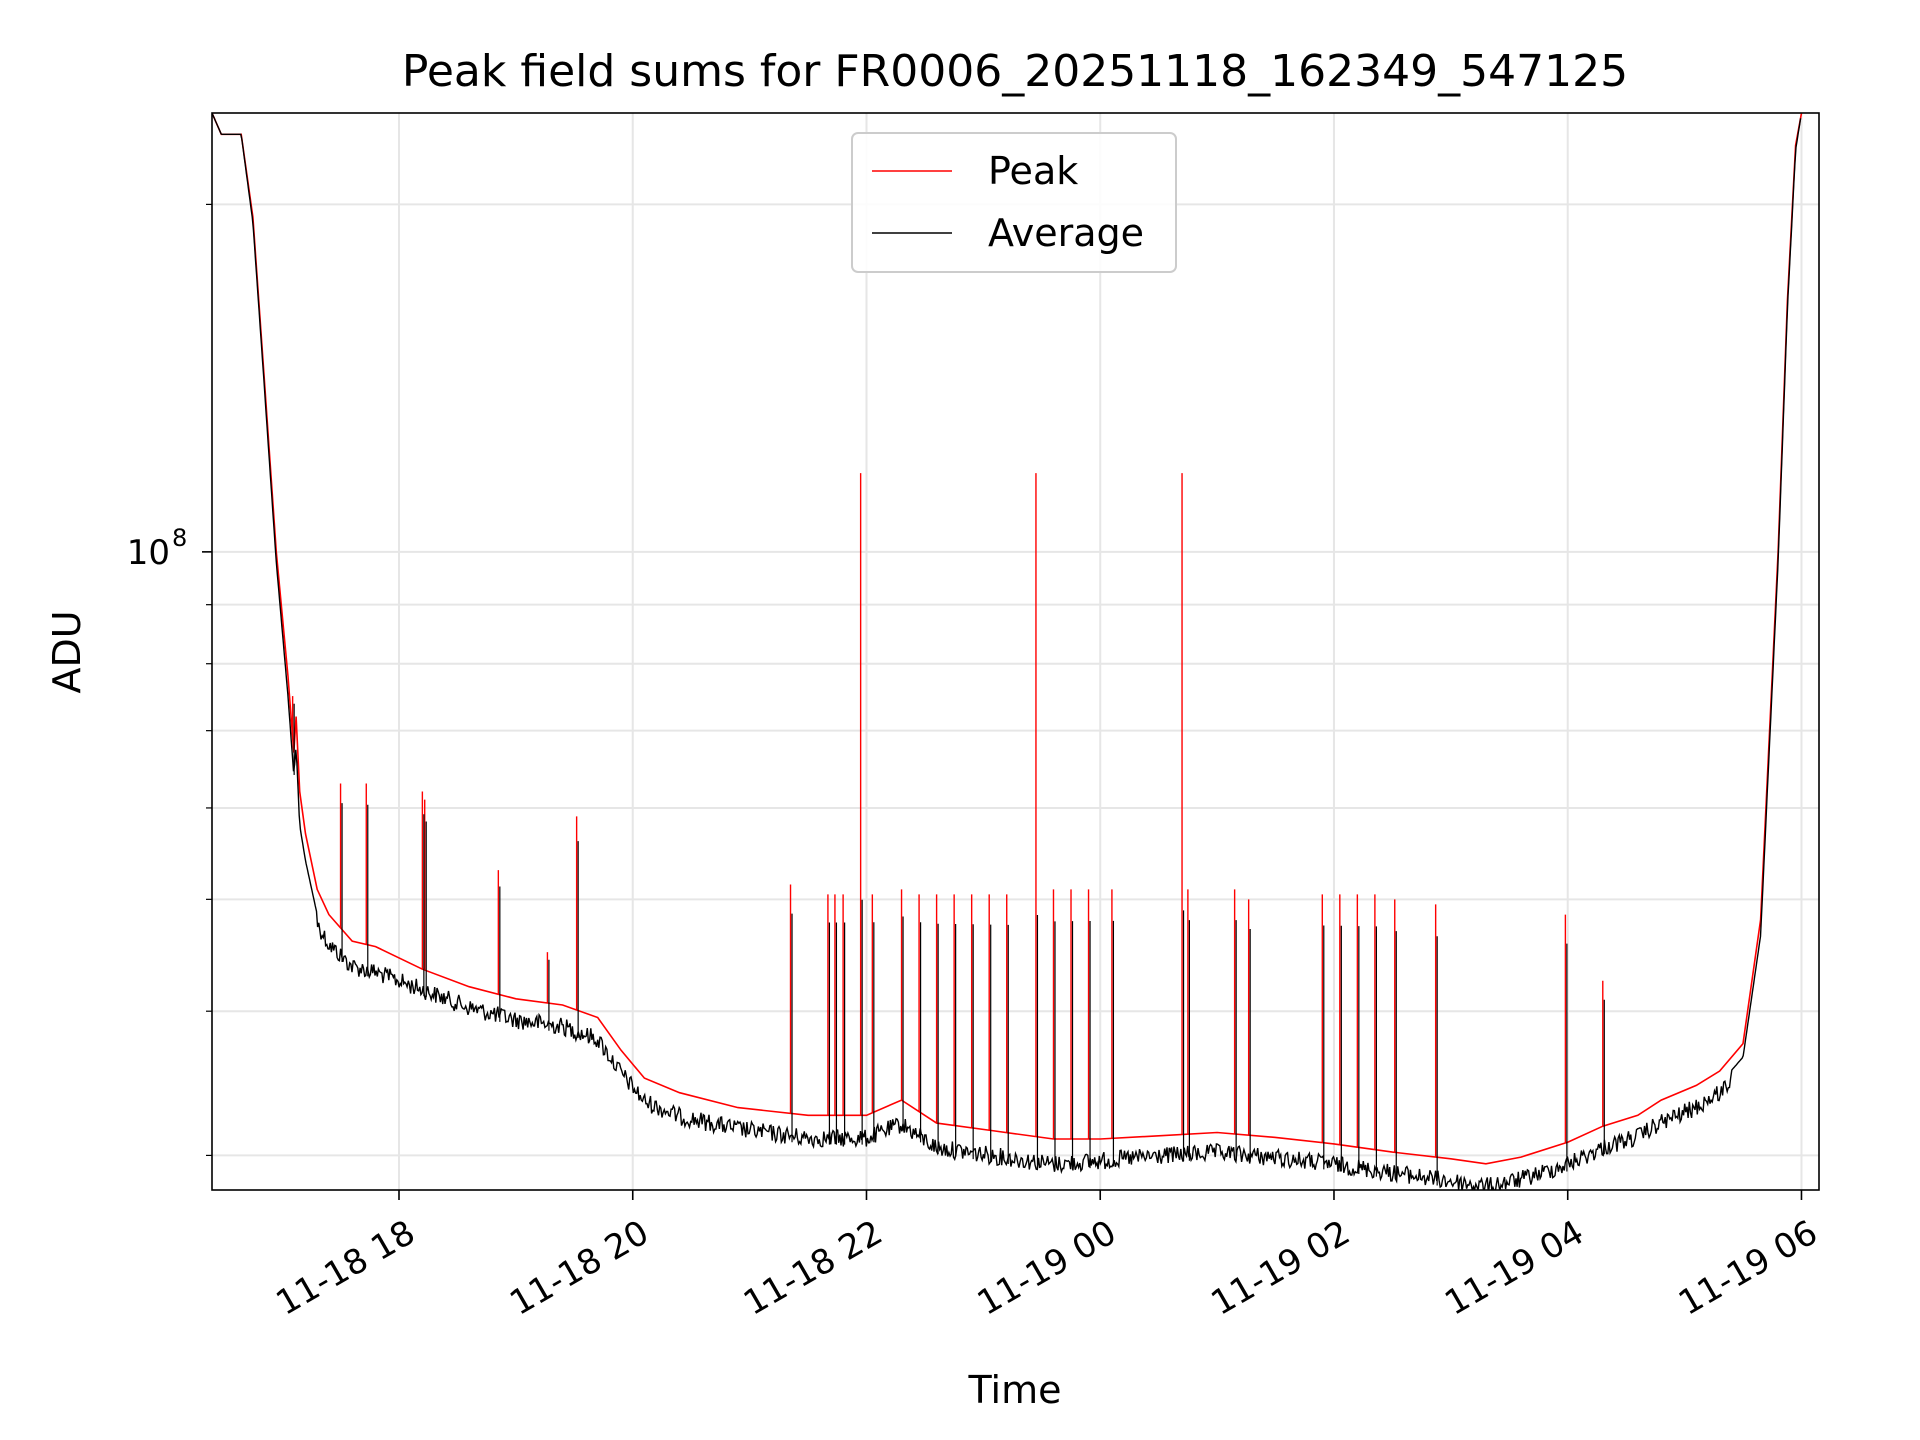  What do you see at coordinates (1015, 1390) in the screenshot?
I see `x-axis-label: Time` at bounding box center [1015, 1390].